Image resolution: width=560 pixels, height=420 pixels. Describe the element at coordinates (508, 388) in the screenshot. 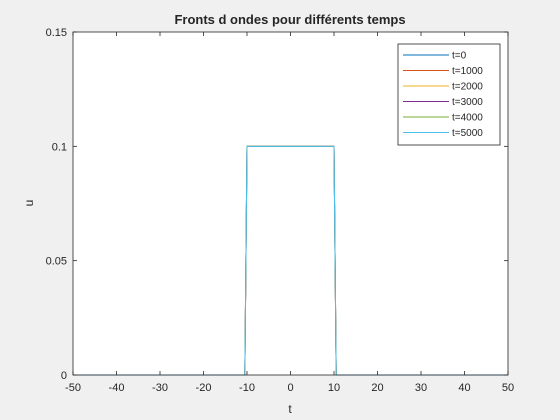

I see `x-tick-label: 50` at that location.